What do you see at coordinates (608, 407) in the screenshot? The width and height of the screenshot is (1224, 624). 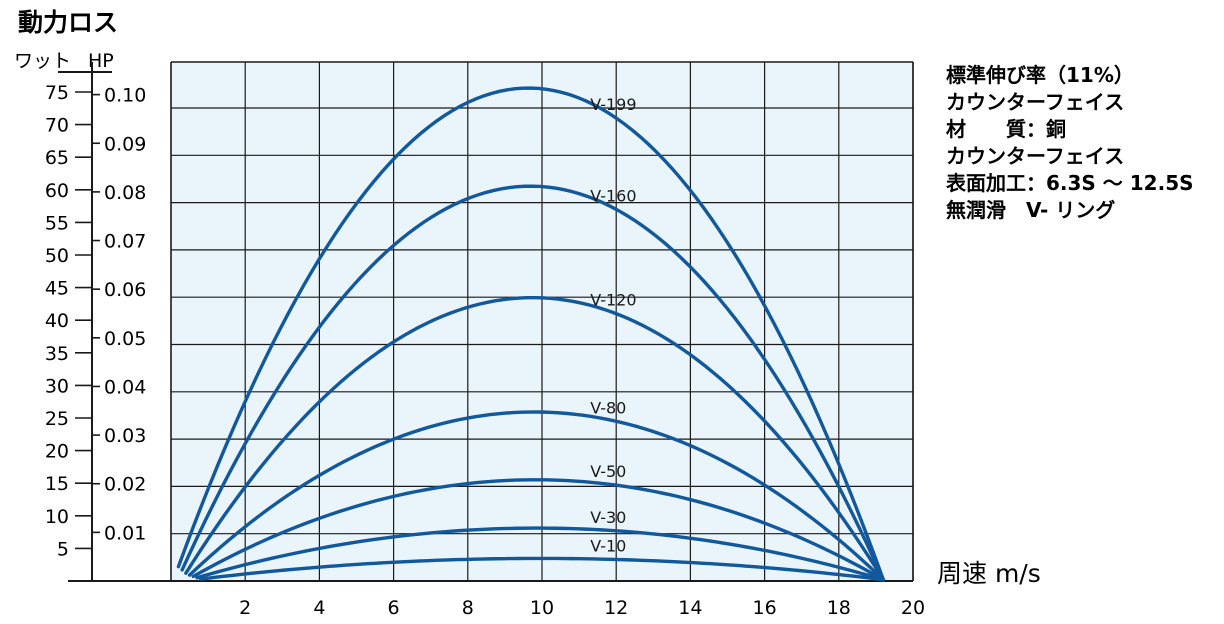 I see `series-label-v-80: V-80` at bounding box center [608, 407].